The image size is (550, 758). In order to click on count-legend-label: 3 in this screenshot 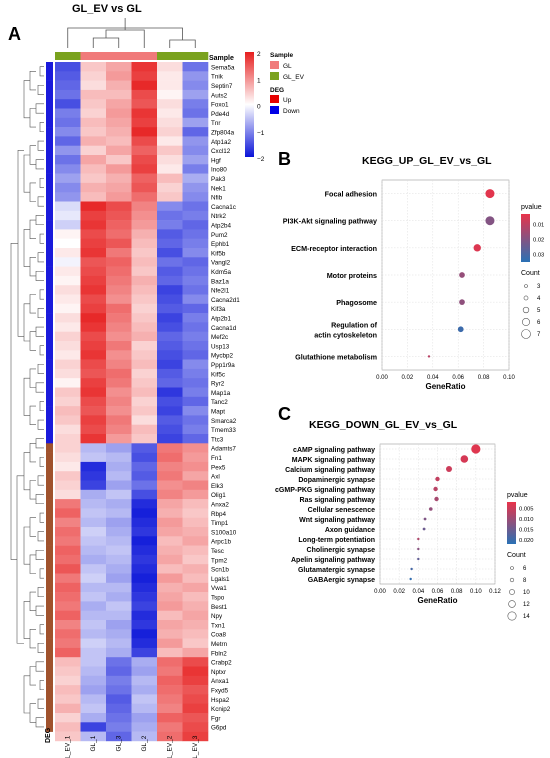, I will do `click(539, 287)`.